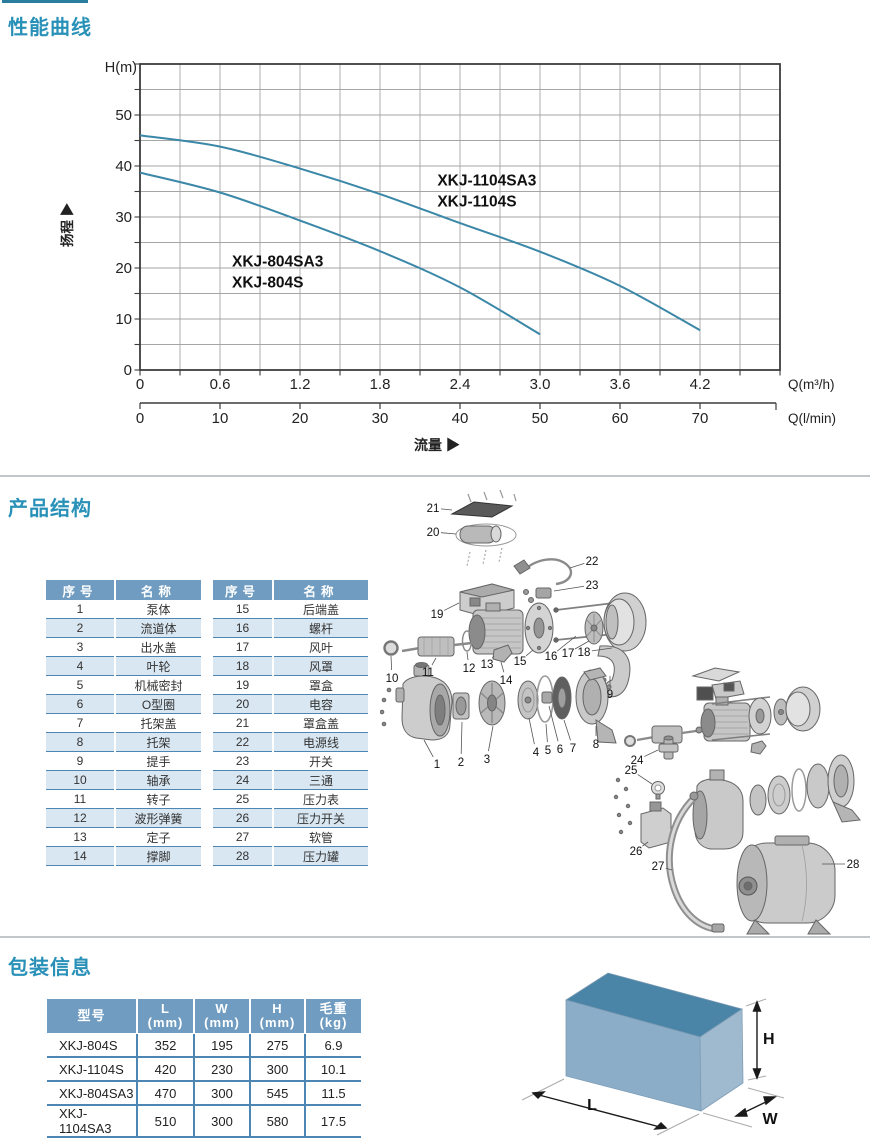 The image size is (870, 1142). I want to click on part-name-cell: 后端盖, so click(320, 609).